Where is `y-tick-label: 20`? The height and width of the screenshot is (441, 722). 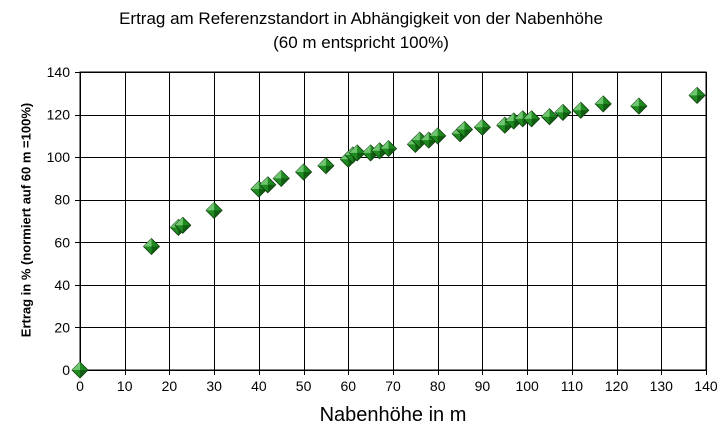 y-tick-label: 20 is located at coordinates (62, 327).